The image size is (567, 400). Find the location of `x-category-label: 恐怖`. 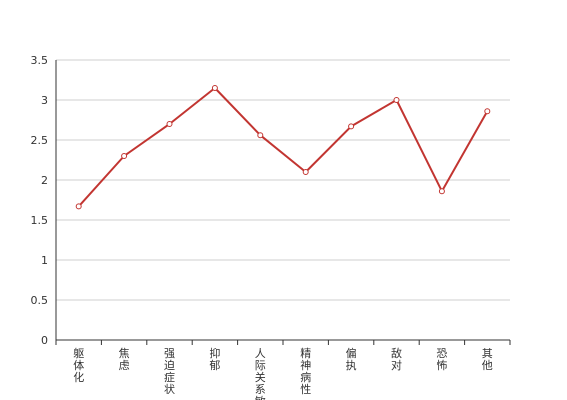

x-category-label: 恐怖 is located at coordinates (441, 359).